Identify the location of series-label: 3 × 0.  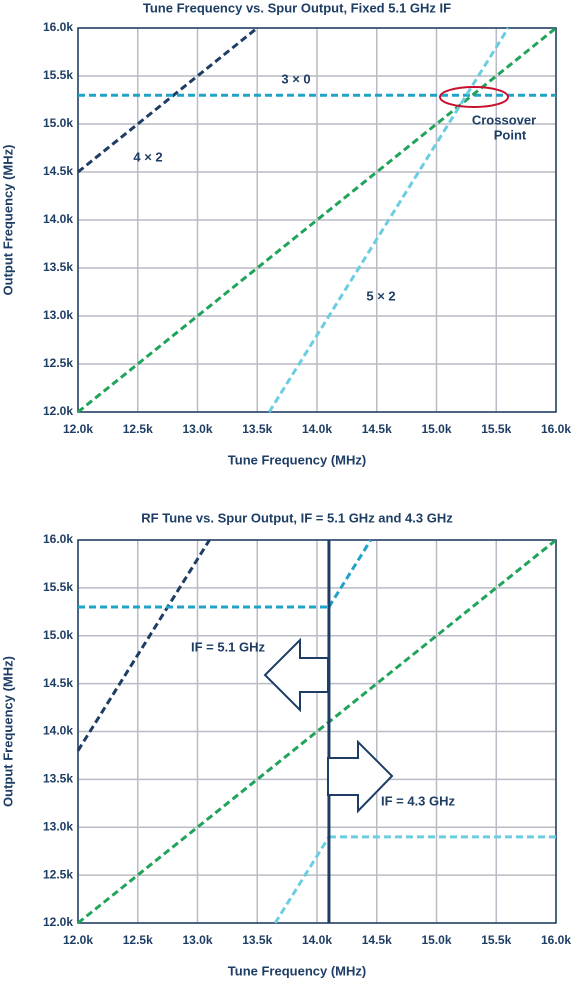
(295, 78).